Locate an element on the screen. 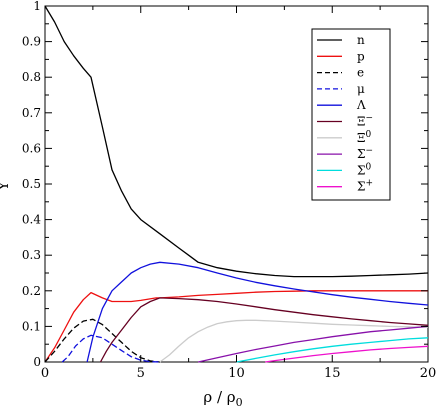 This screenshot has width=436, height=410. legend-label: Σ− is located at coordinates (365, 153).